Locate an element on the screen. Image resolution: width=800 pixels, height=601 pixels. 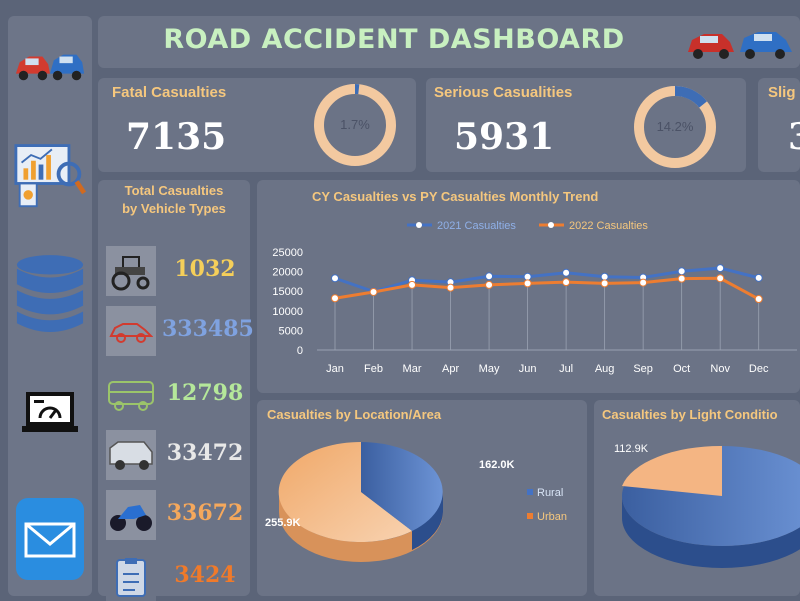
series-line-2021 is located at coordinates (547, 280).